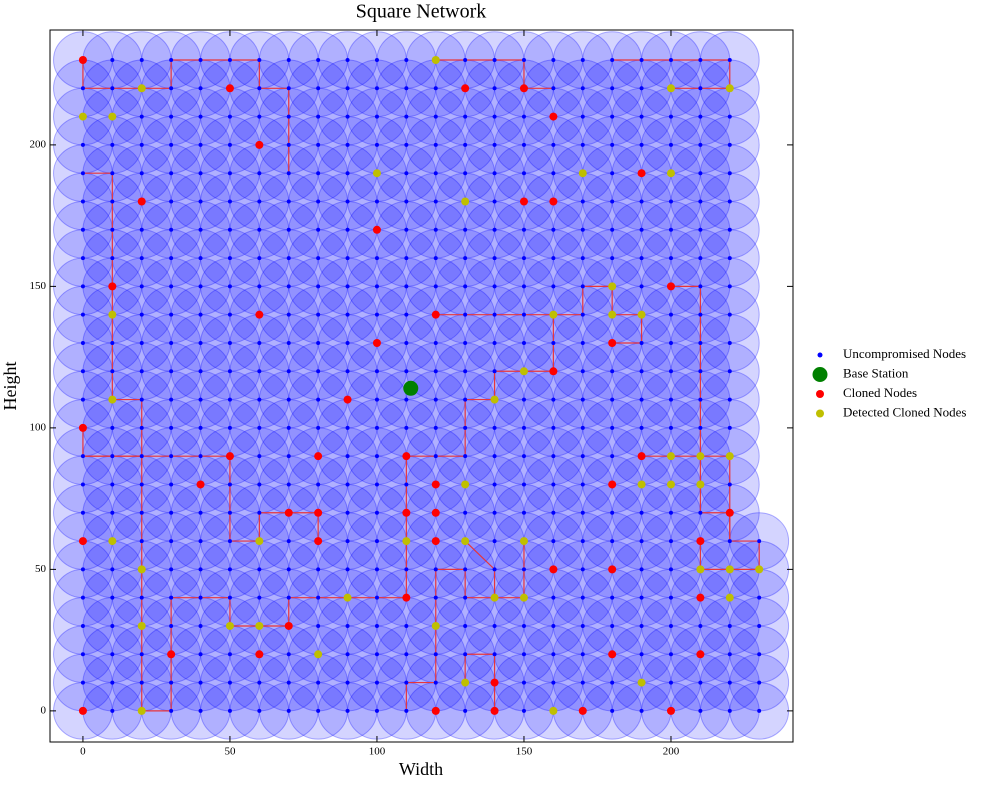 The image size is (986, 786). What do you see at coordinates (904, 411) in the screenshot?
I see `legend-label: Detected Cloned Nodes` at bounding box center [904, 411].